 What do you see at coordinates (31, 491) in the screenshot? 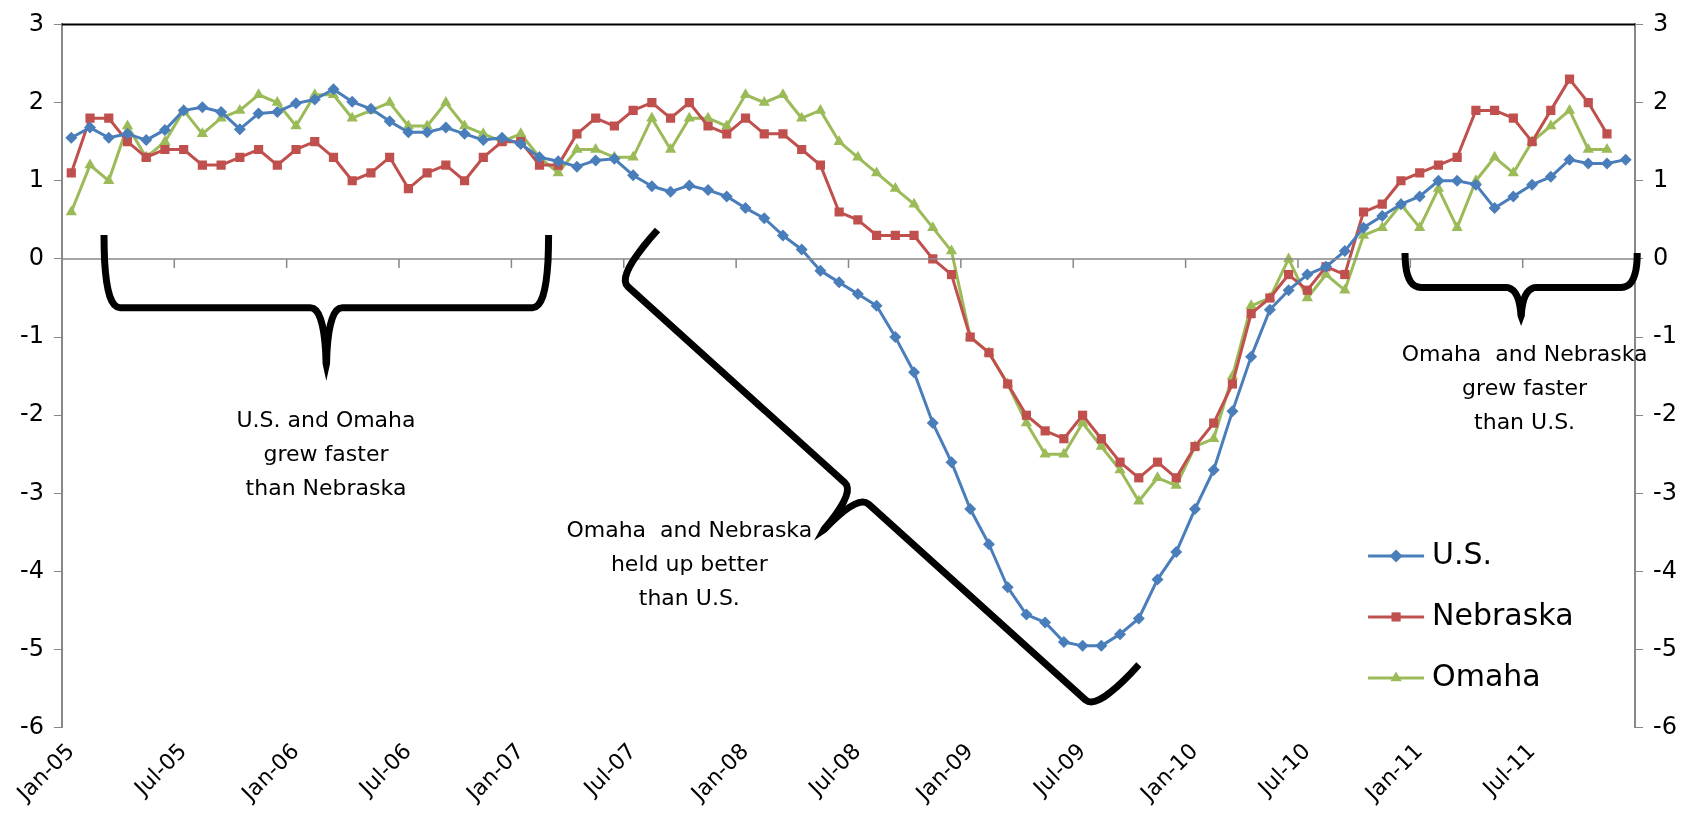
I see `y-tick-label: -3` at bounding box center [31, 491].